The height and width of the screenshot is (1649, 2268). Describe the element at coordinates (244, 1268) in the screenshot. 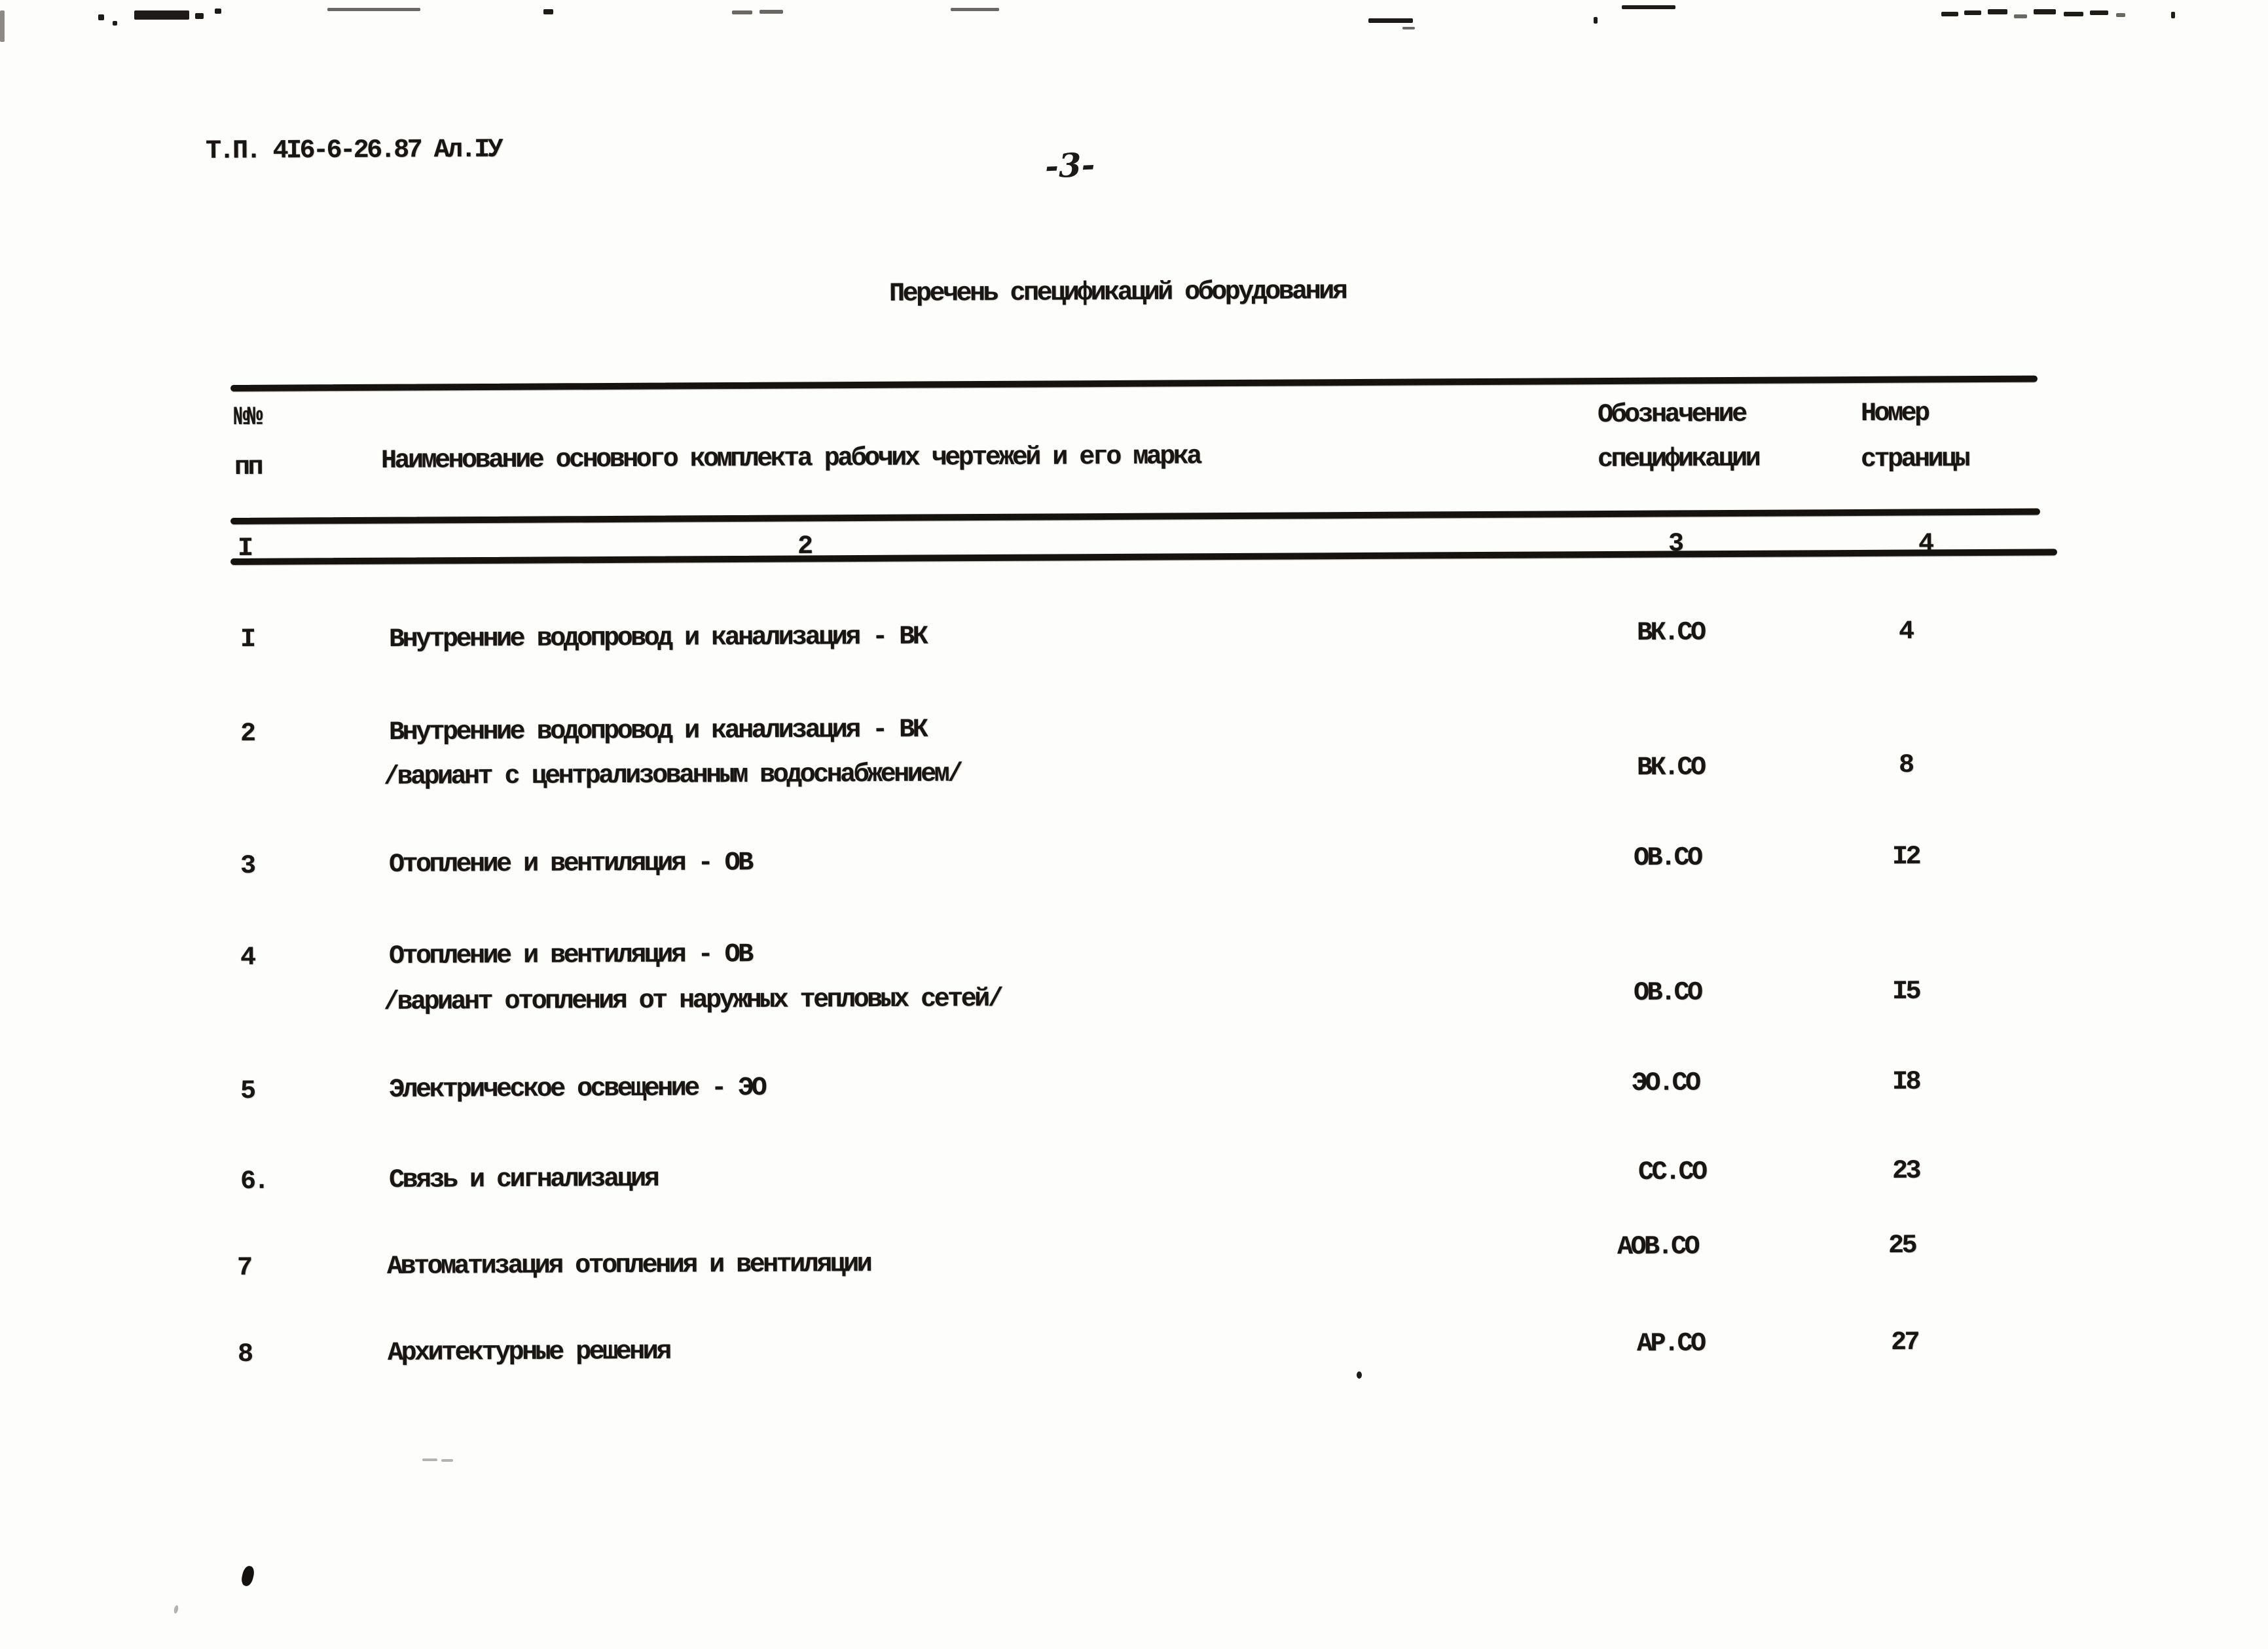

I see `row-number: 7` at that location.